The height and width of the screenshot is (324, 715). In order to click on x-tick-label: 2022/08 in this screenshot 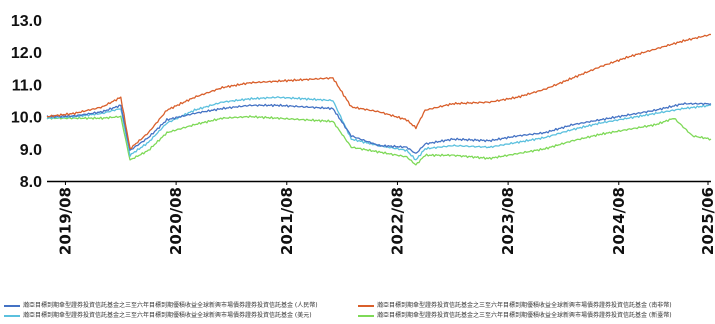, I will do `click(397, 221)`.